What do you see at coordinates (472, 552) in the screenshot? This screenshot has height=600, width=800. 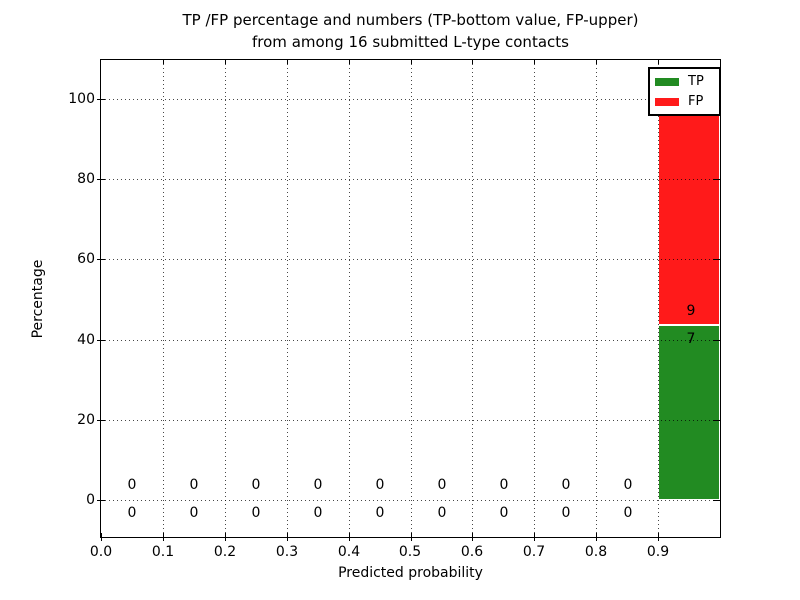 I see `x-tick-label: 0.6` at bounding box center [472, 552].